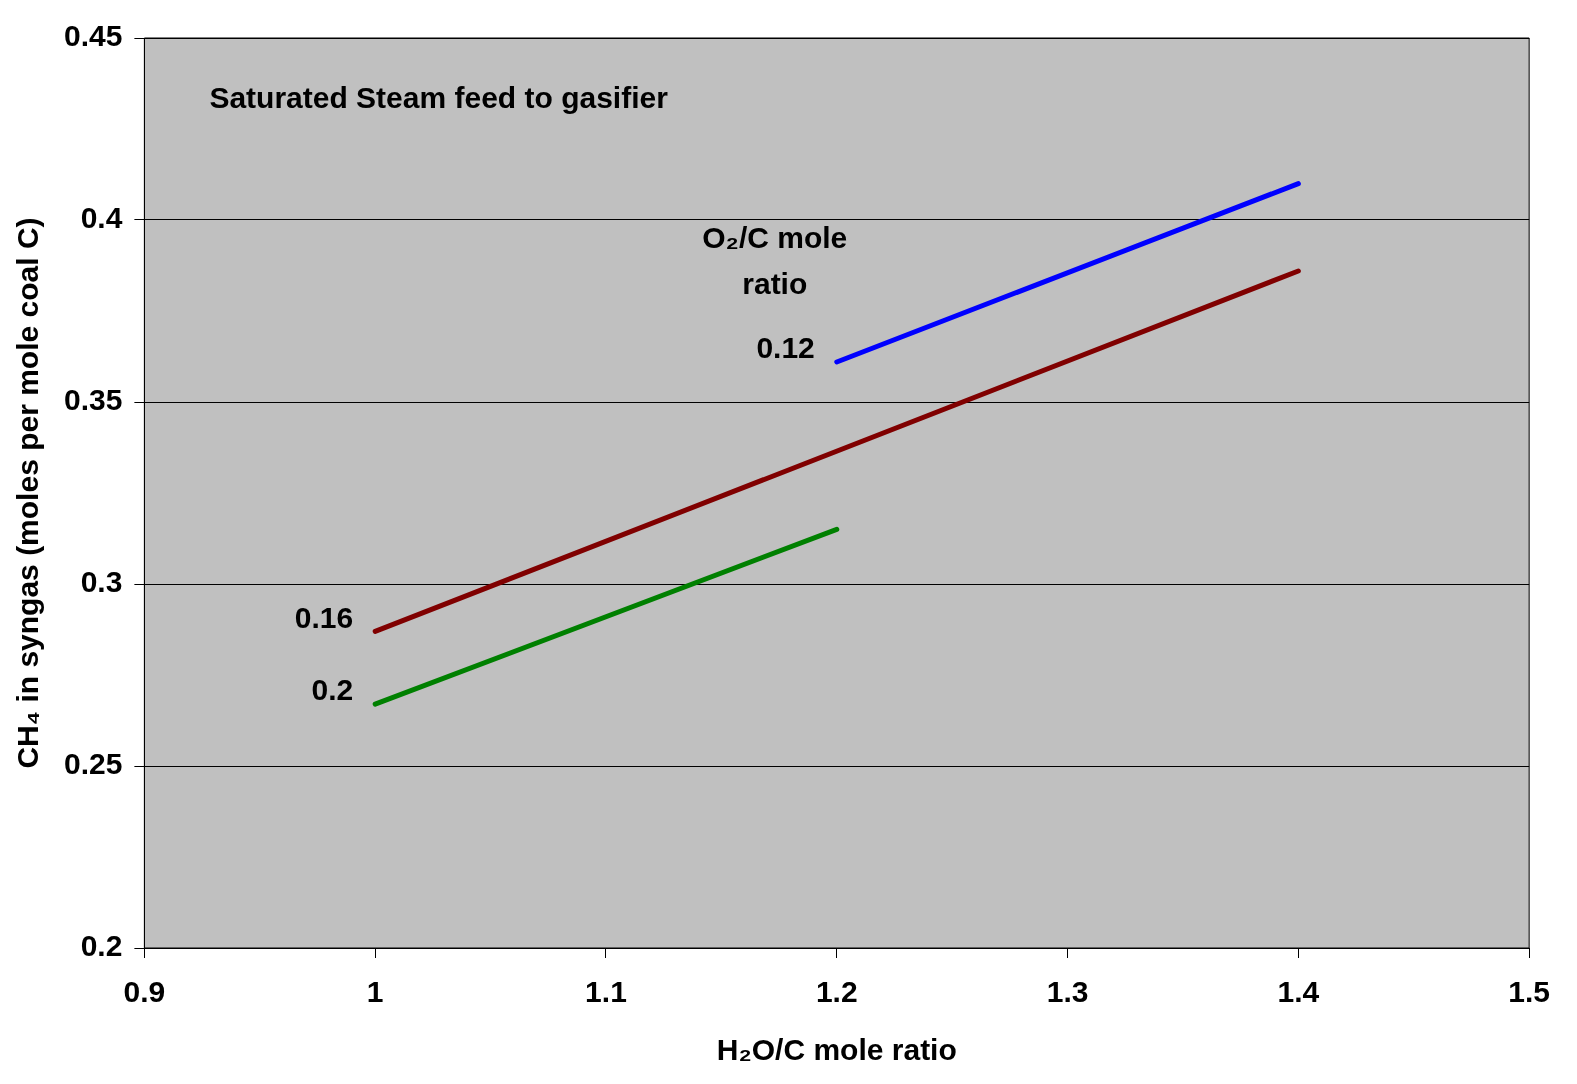 The image size is (1577, 1084). Describe the element at coordinates (375, 992) in the screenshot. I see `x-tick-label: 1` at that location.